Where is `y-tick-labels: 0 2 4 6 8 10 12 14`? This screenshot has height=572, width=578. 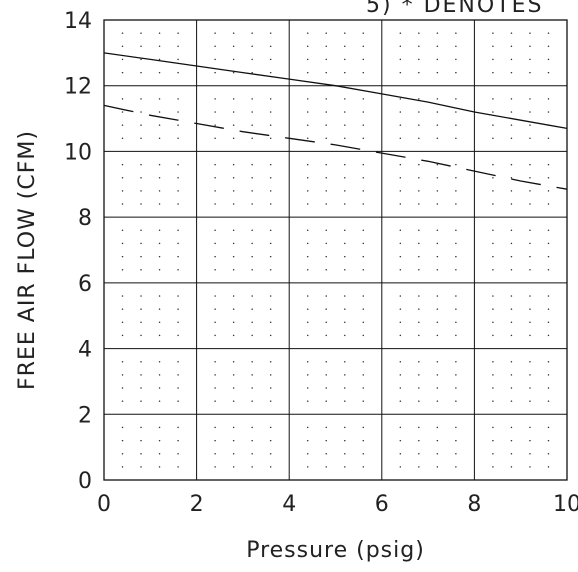 y-tick-labels: 0 2 4 6 8 10 12 14 is located at coordinates (78, 251).